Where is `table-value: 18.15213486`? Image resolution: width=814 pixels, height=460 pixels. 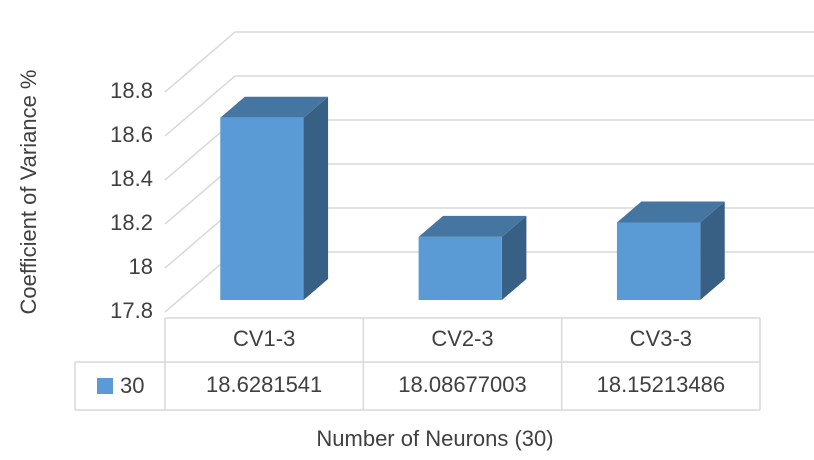 table-value: 18.15213486 is located at coordinates (661, 384).